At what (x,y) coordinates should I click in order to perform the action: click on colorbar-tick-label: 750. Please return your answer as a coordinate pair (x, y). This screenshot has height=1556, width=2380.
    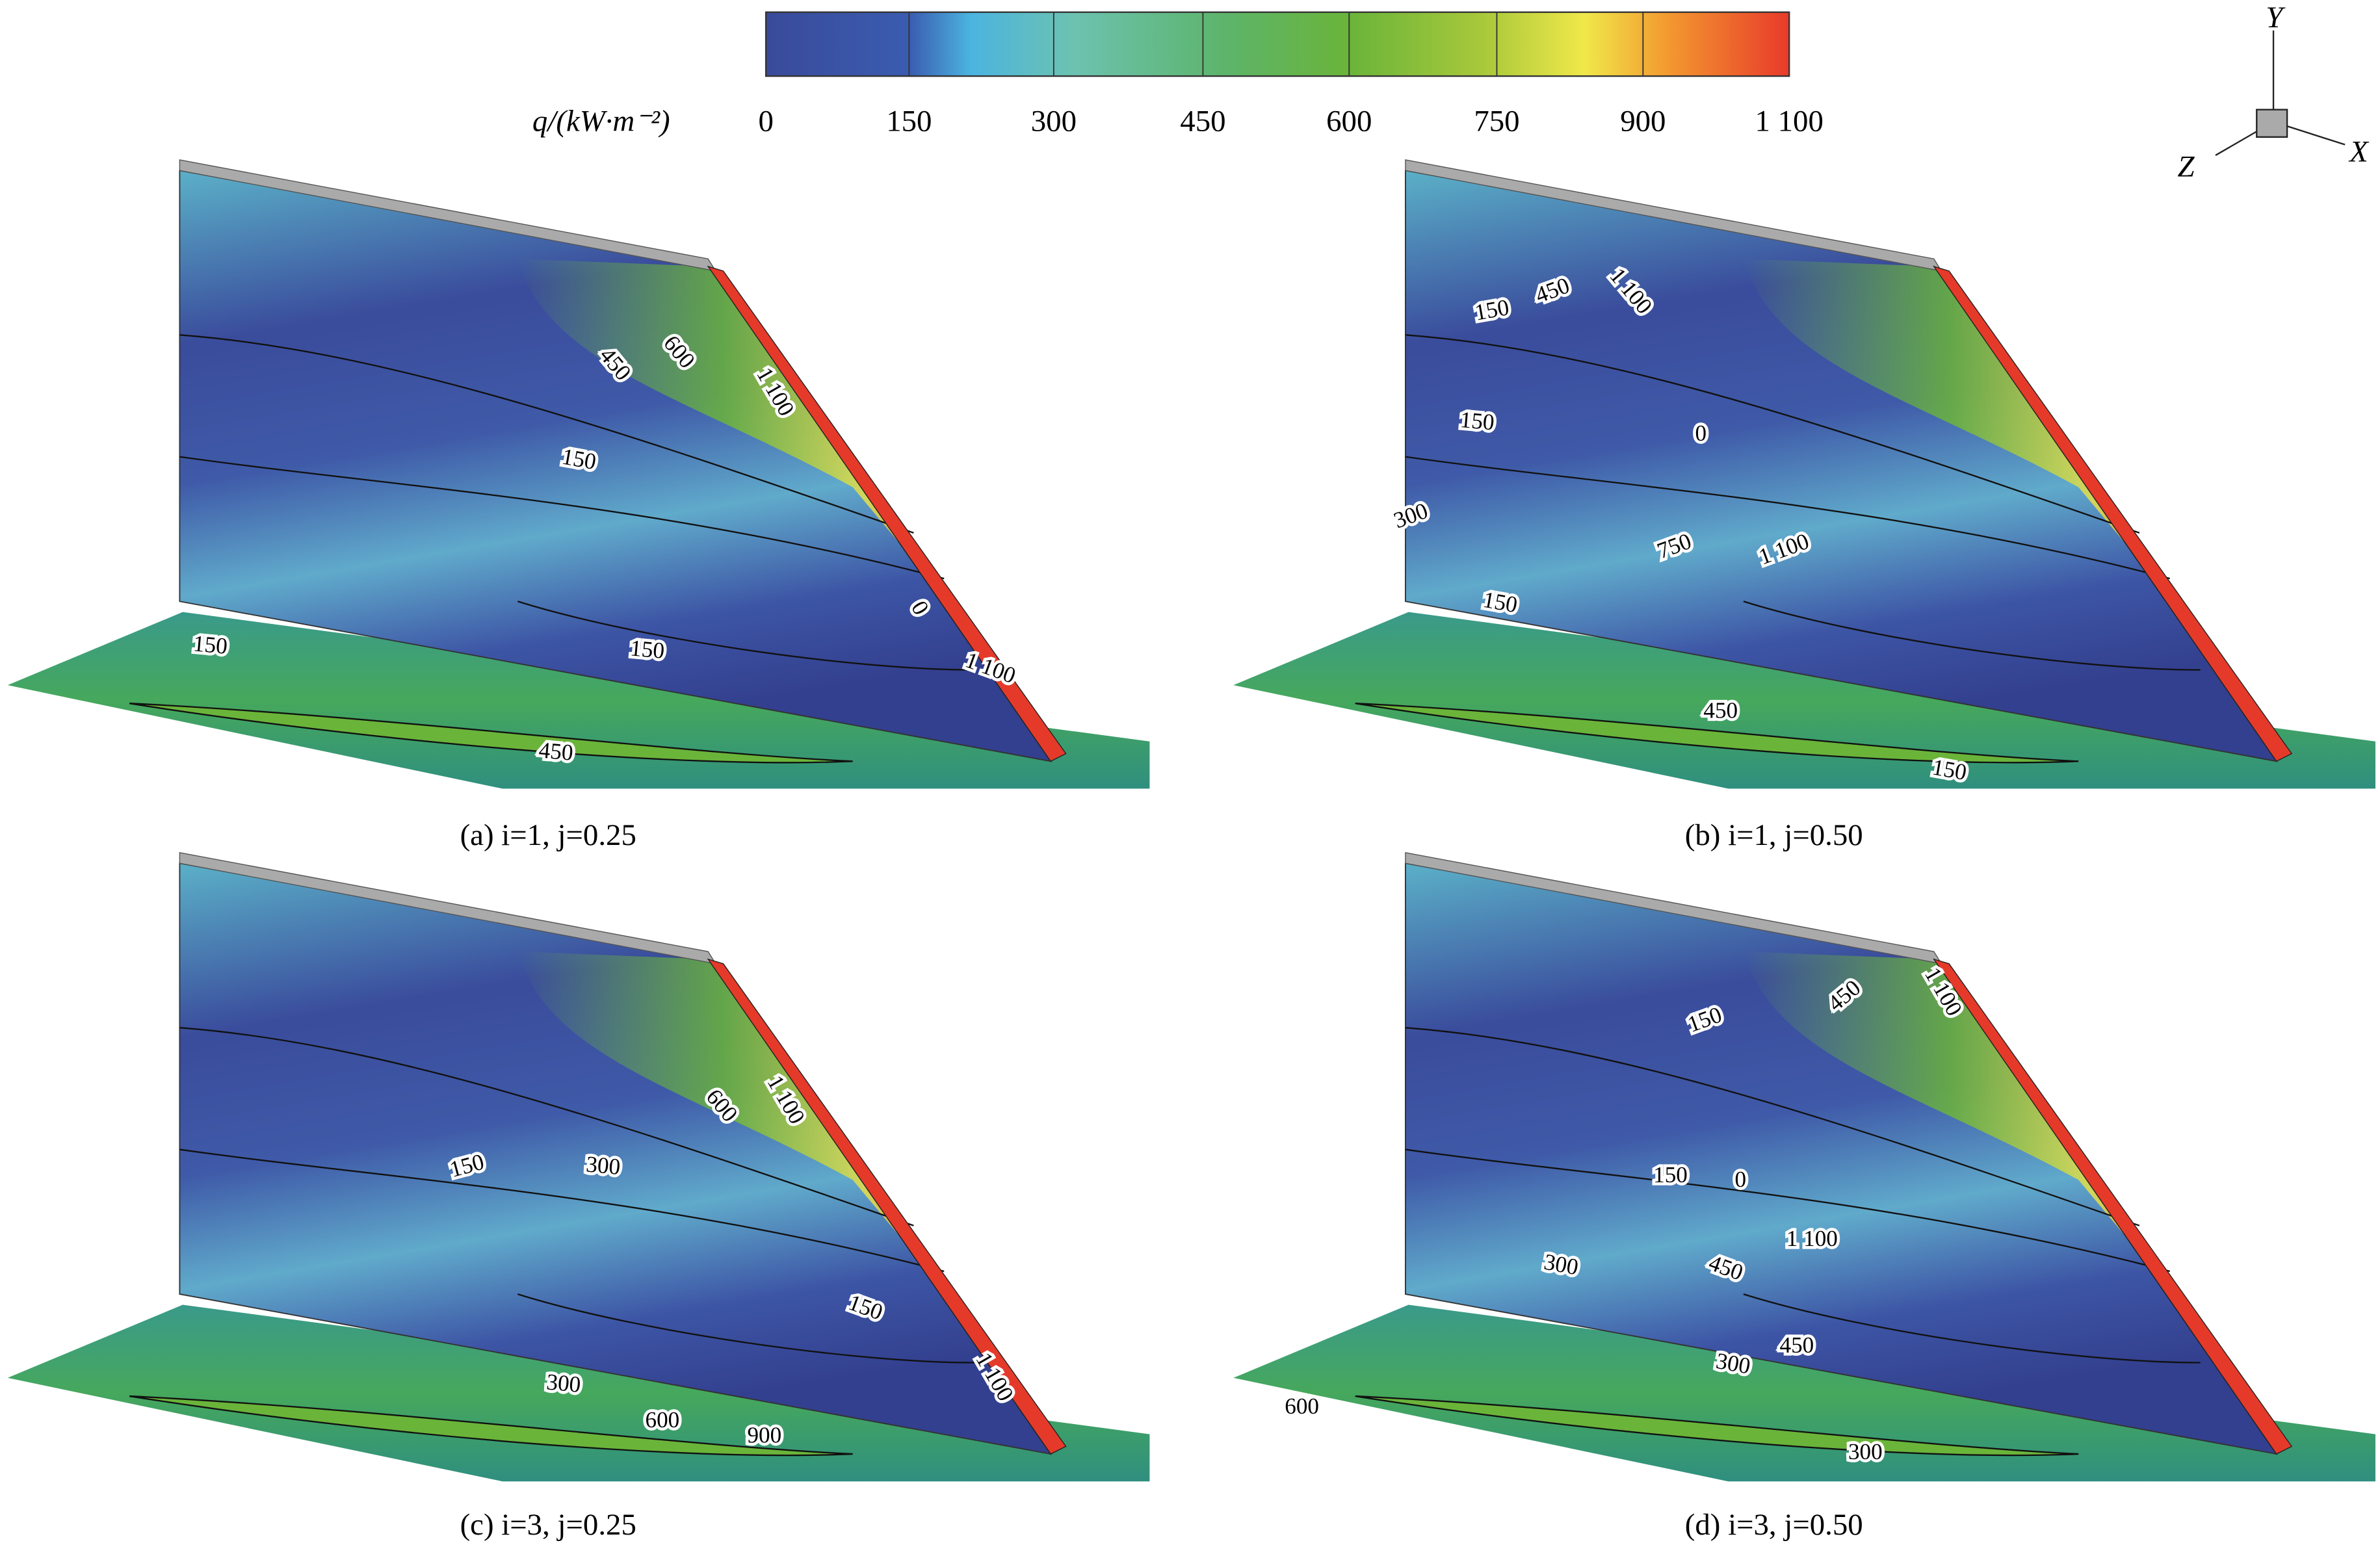
    Looking at the image, I should click on (1496, 121).